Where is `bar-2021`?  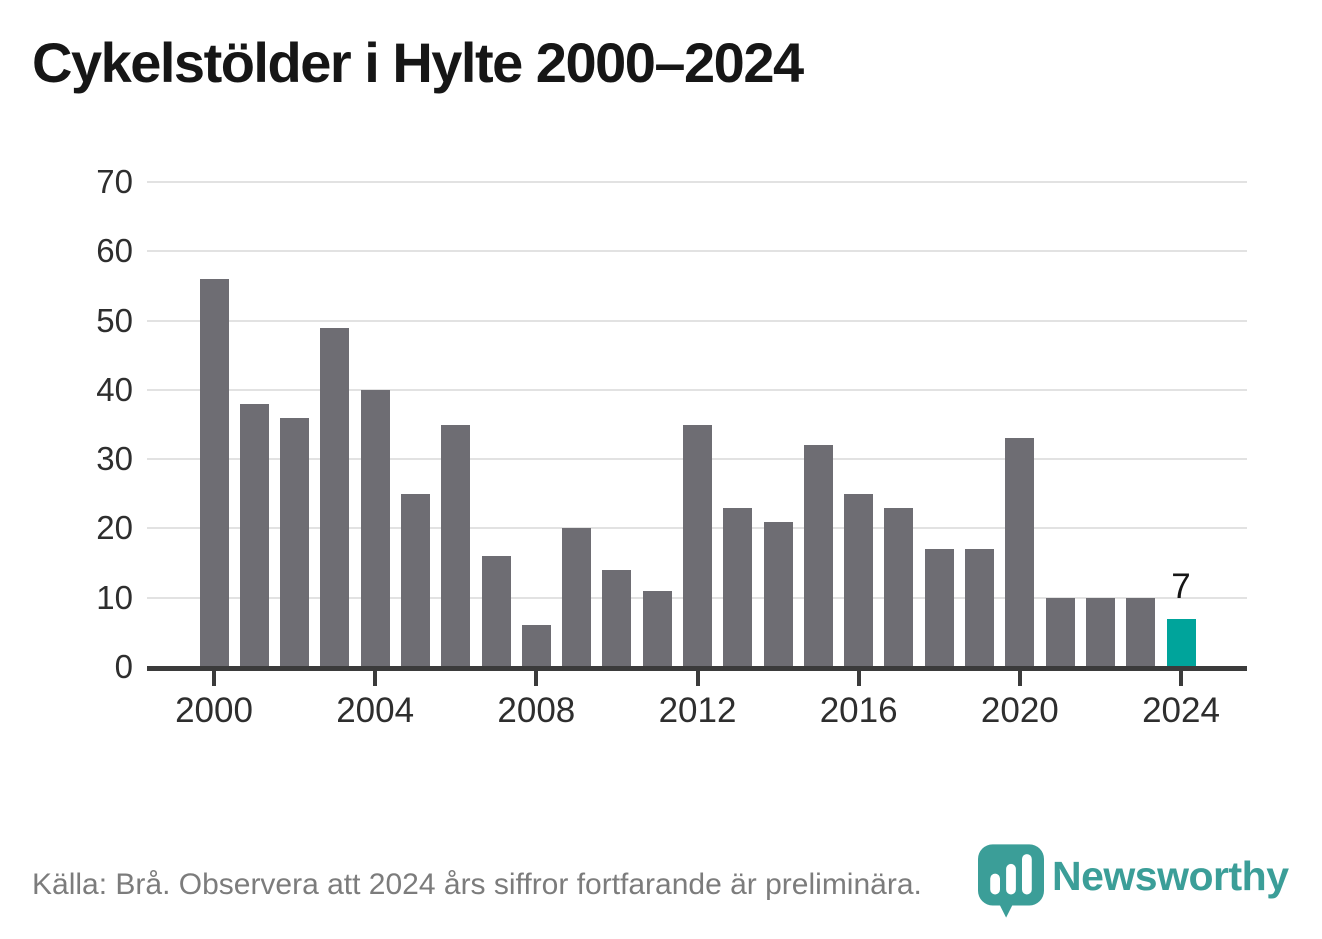
bar-2021 is located at coordinates (1060, 632).